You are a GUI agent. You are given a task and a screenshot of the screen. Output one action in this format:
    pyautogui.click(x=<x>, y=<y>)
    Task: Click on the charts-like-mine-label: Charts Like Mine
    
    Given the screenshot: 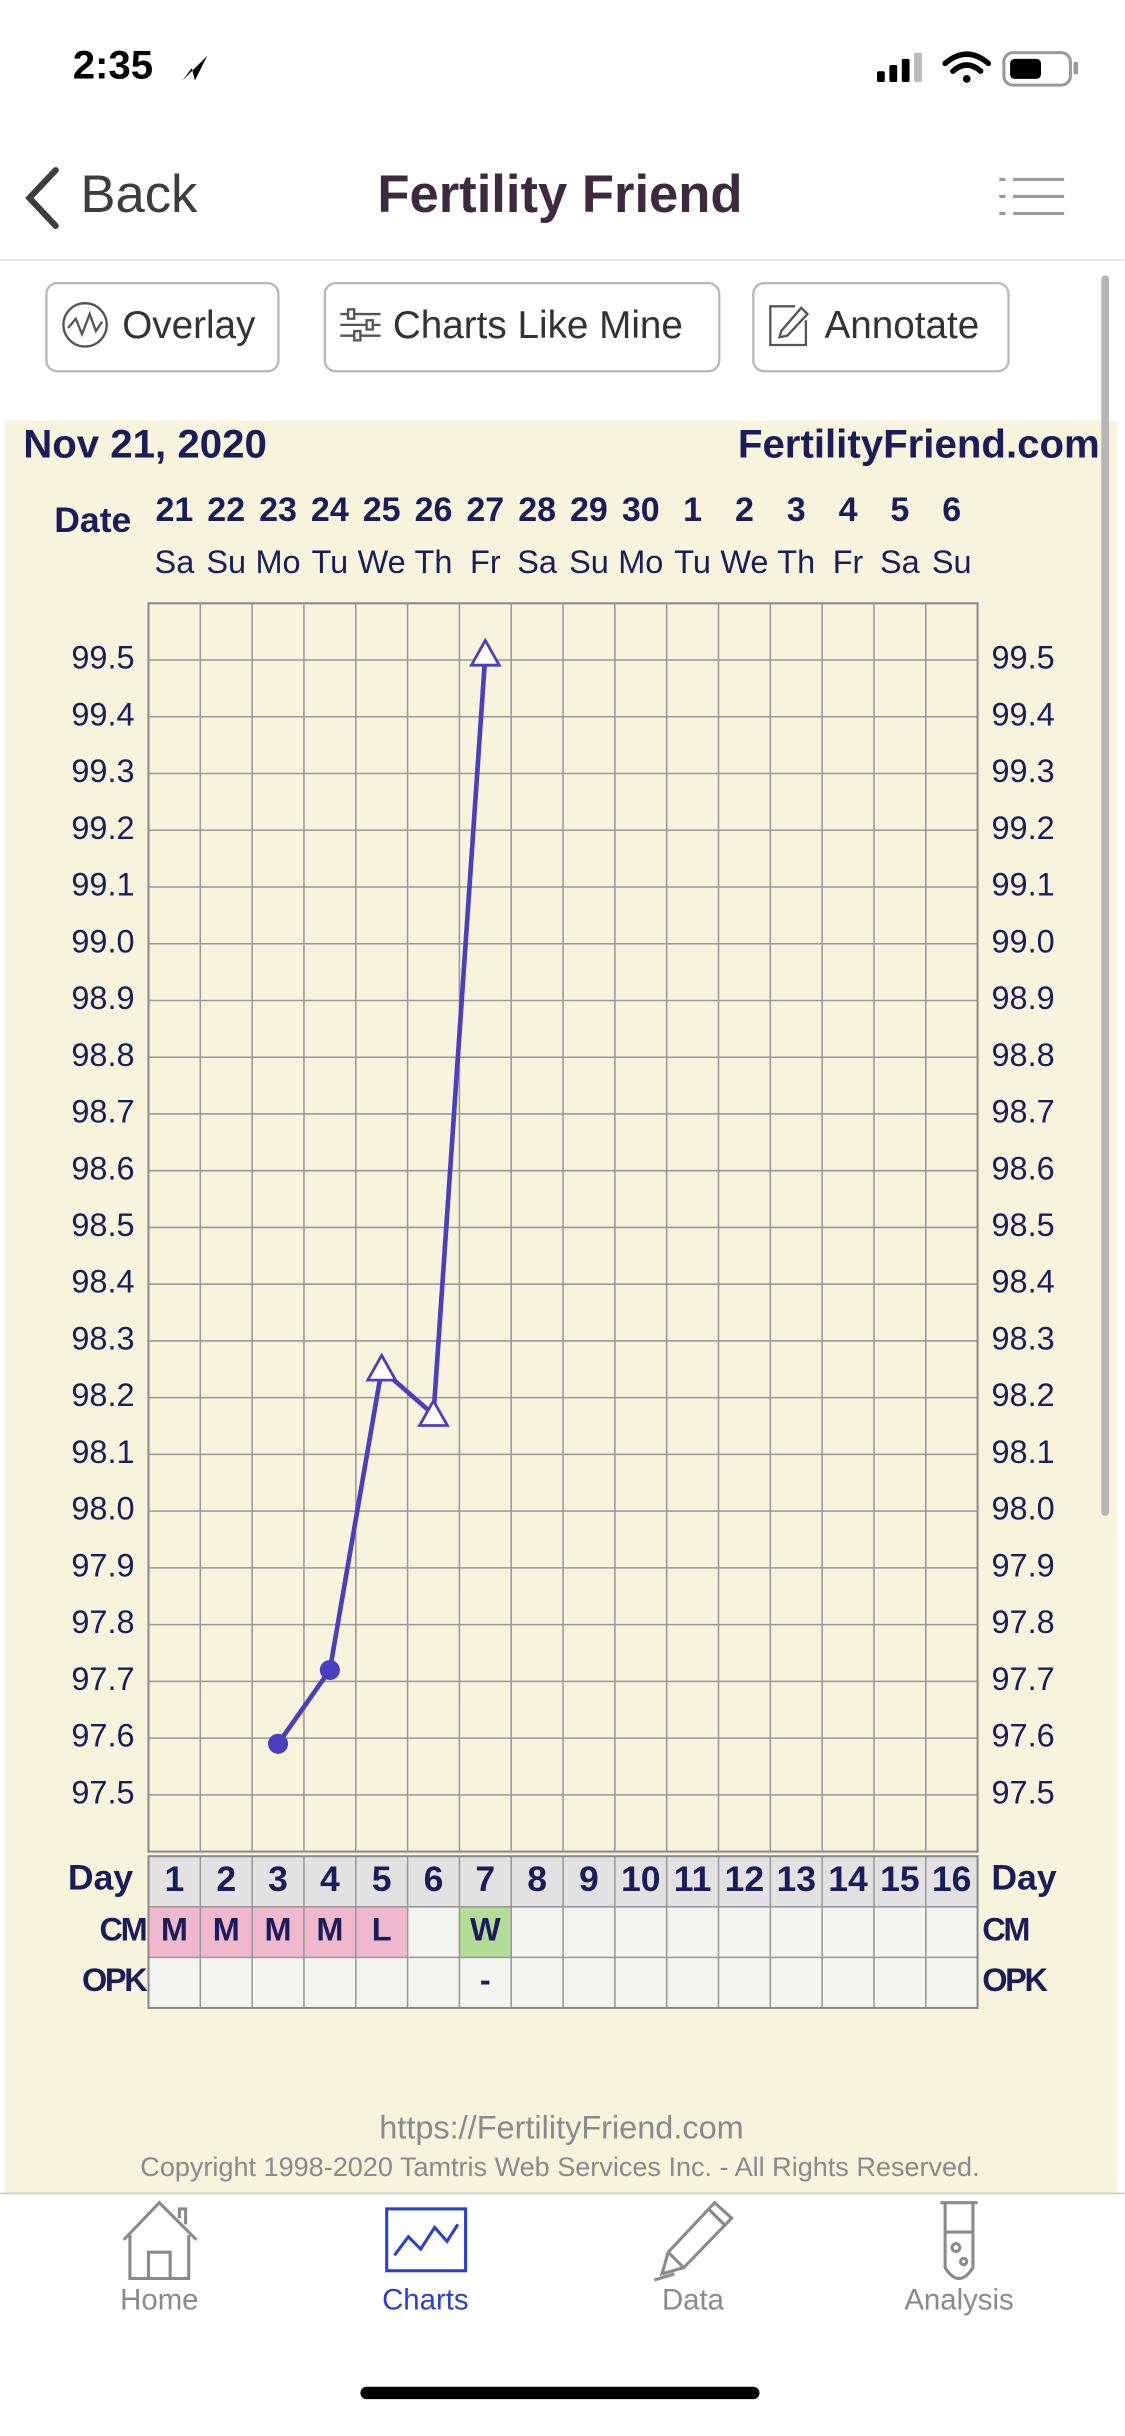 What is the action you would take?
    pyautogui.click(x=538, y=325)
    